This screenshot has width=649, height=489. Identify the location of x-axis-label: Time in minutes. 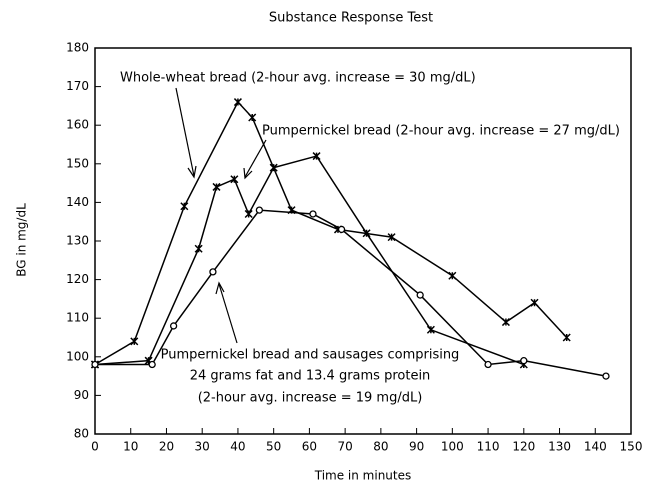
(363, 476).